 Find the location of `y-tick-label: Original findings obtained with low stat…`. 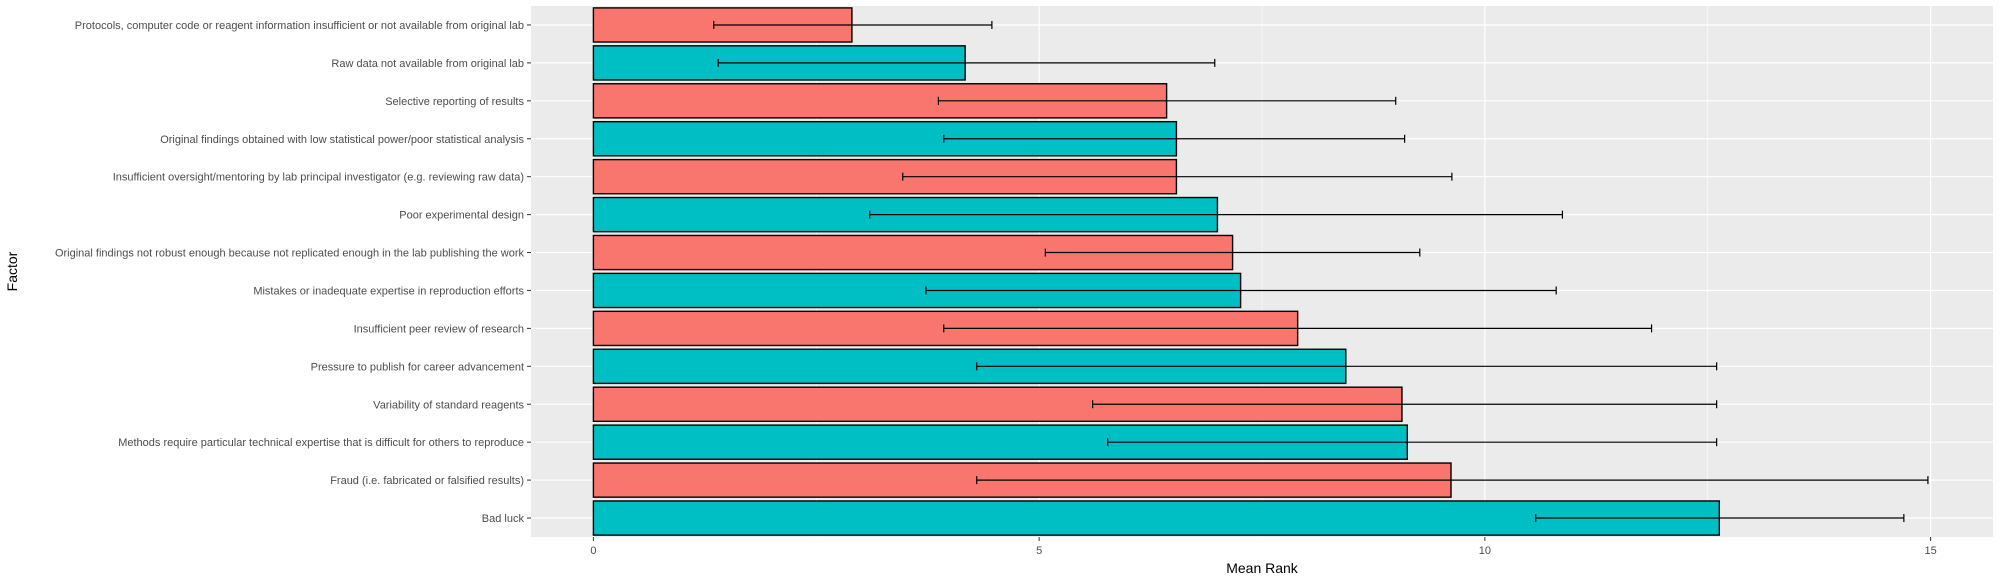

y-tick-label: Original findings obtained with low stat… is located at coordinates (342, 140).